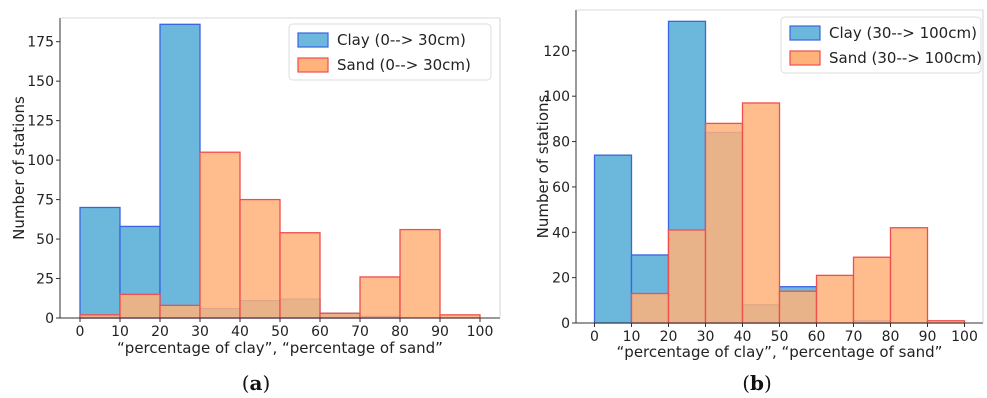 Image resolution: width=987 pixels, height=398 pixels. I want to click on legend: Clay (30--> 100cm) Sand (30--> 100cm), so click(881, 45).